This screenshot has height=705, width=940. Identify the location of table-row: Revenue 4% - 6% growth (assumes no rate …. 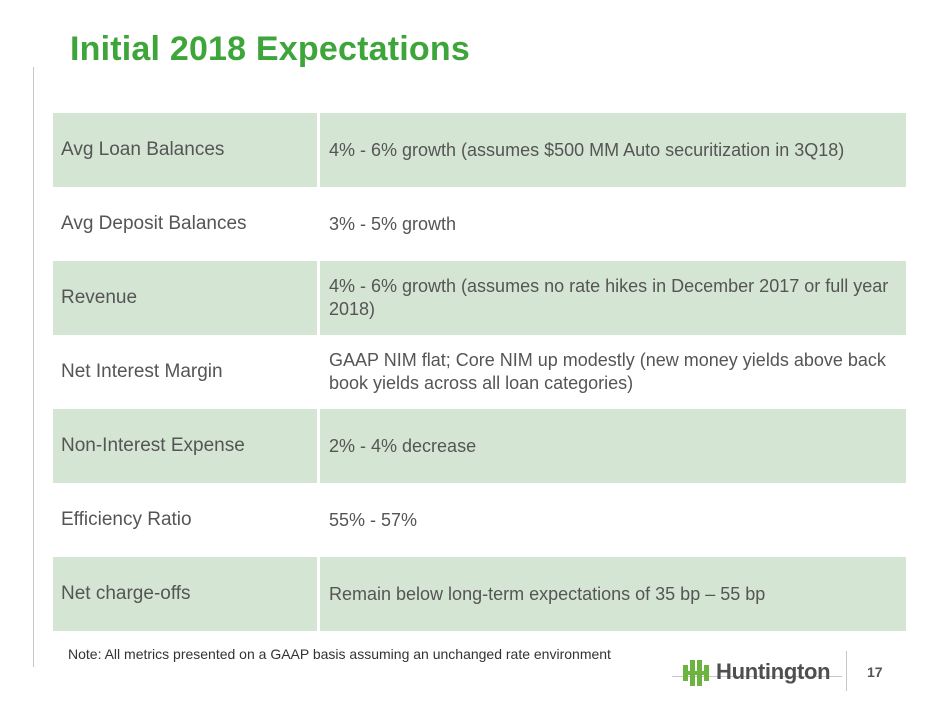
(479, 298).